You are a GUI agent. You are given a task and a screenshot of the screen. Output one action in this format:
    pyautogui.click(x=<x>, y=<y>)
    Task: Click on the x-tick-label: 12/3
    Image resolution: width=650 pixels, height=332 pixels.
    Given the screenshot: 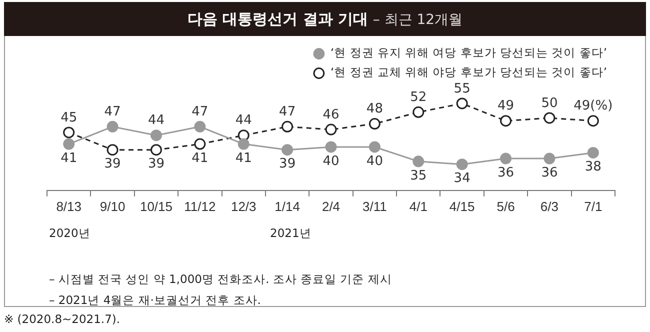 What is the action you would take?
    pyautogui.click(x=243, y=206)
    